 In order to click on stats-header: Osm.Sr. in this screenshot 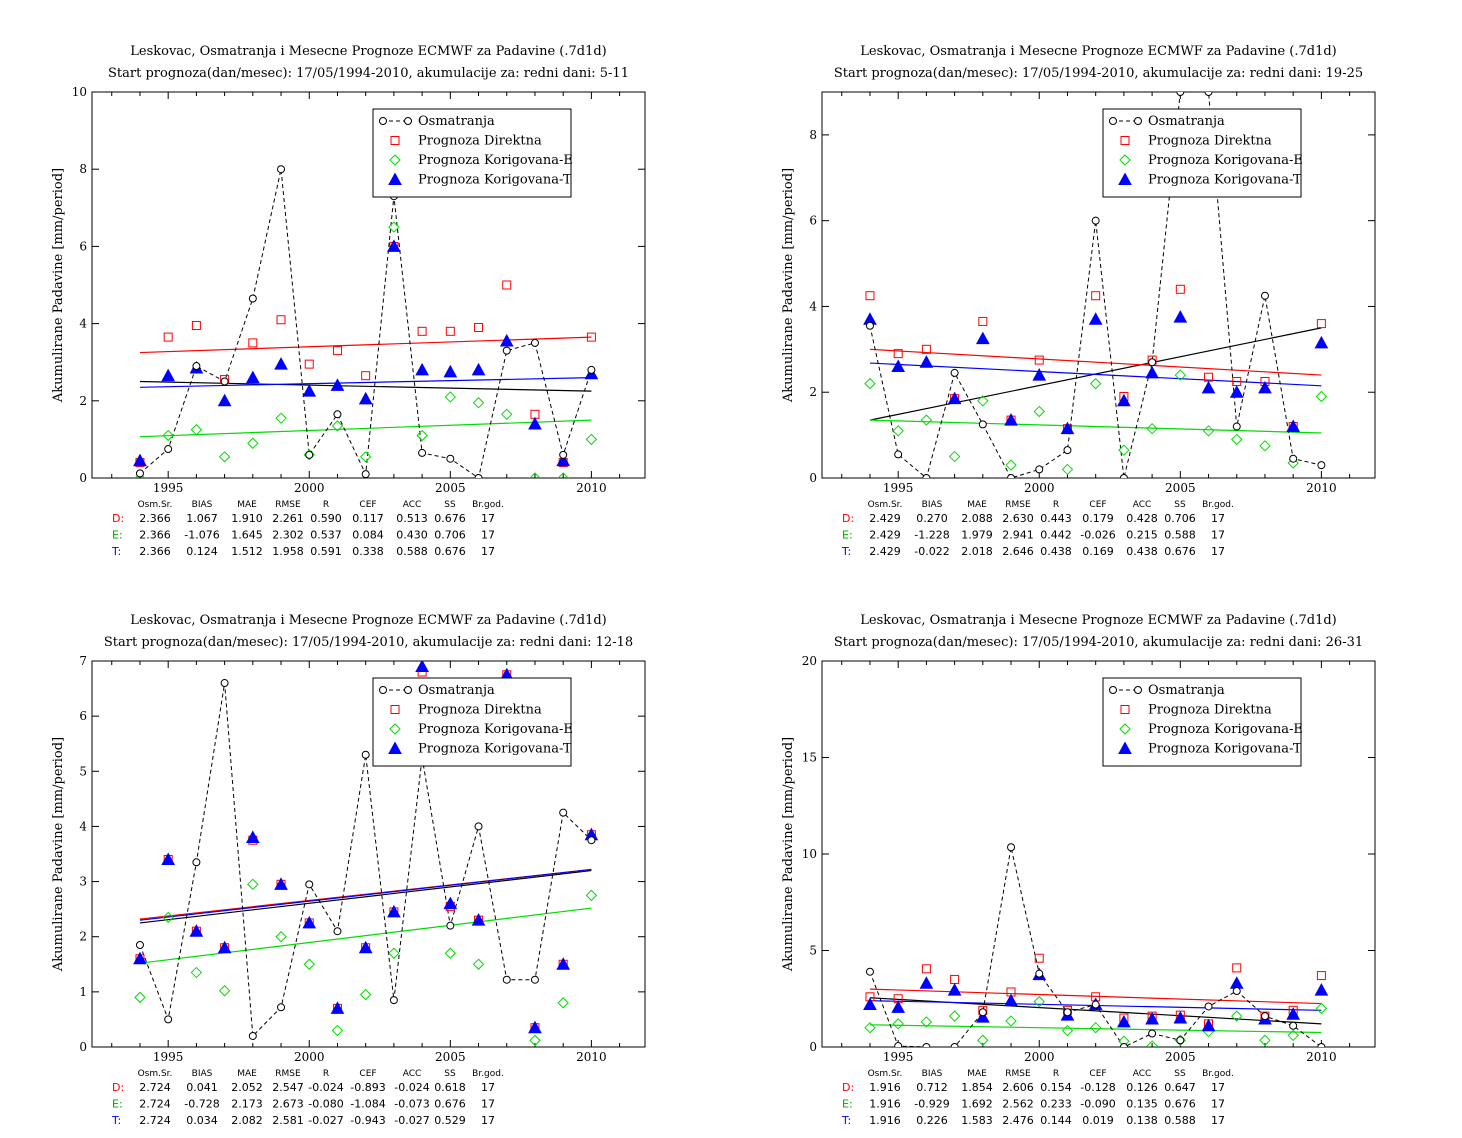, I will do `click(155, 505)`.